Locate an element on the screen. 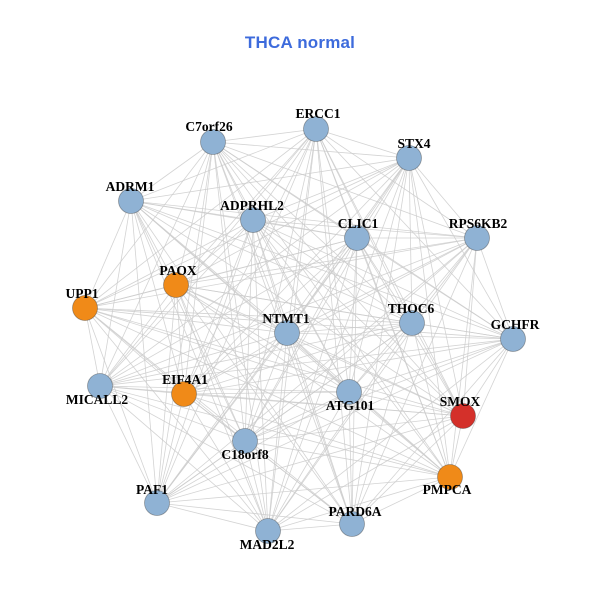 This screenshot has height=600, width=600. node-ATG101 is located at coordinates (349, 392).